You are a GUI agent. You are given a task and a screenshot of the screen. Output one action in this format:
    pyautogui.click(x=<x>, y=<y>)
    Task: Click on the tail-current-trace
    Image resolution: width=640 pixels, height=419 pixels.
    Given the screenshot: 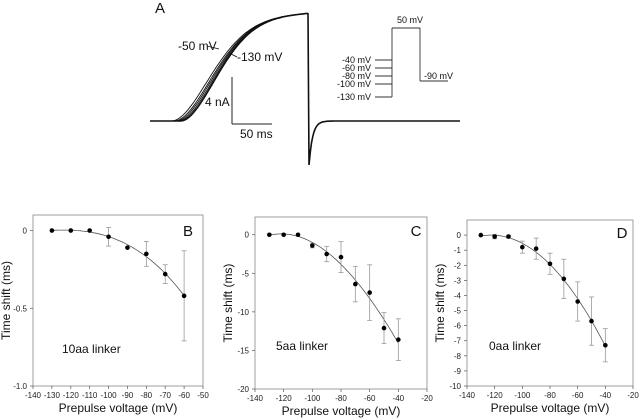 What is the action you would take?
    pyautogui.click(x=383, y=89)
    